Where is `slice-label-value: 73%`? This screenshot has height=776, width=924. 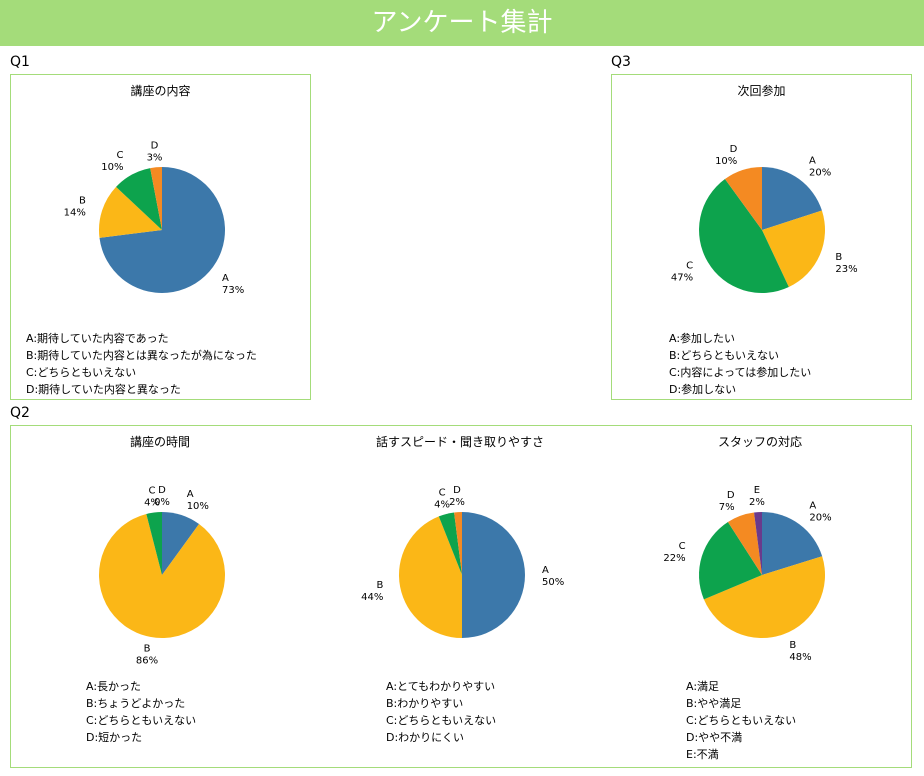 slice-label-value: 73% is located at coordinates (233, 290).